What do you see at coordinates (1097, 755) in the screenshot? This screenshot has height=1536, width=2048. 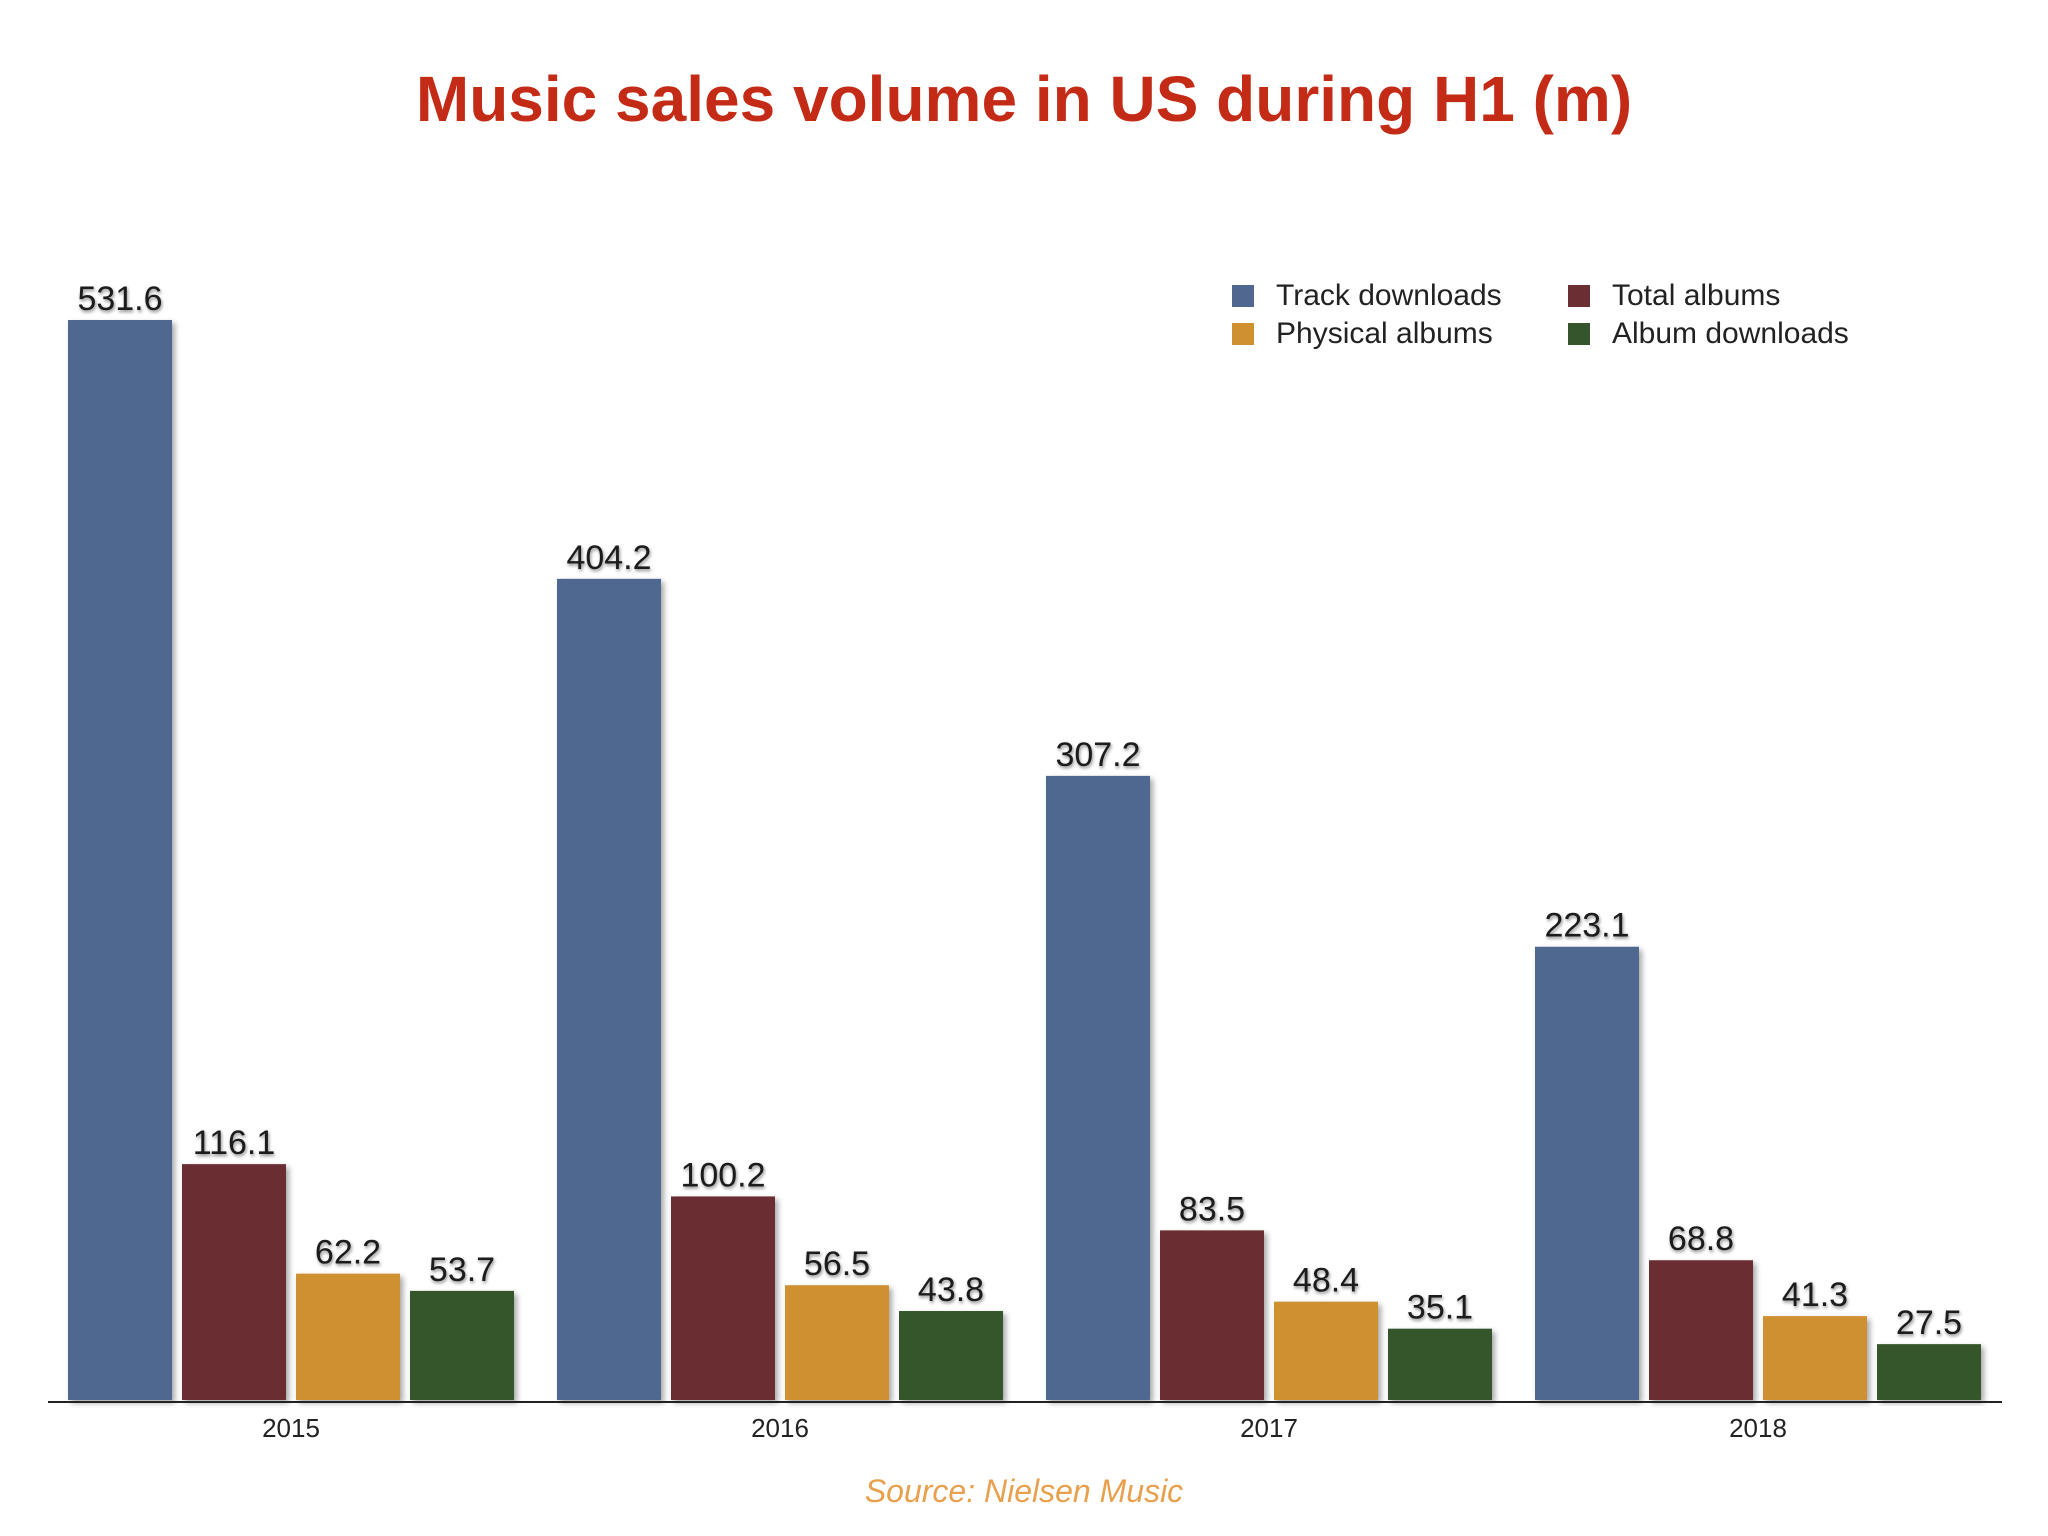 I see `data-label-track-downloads-2017: 307.2` at bounding box center [1097, 755].